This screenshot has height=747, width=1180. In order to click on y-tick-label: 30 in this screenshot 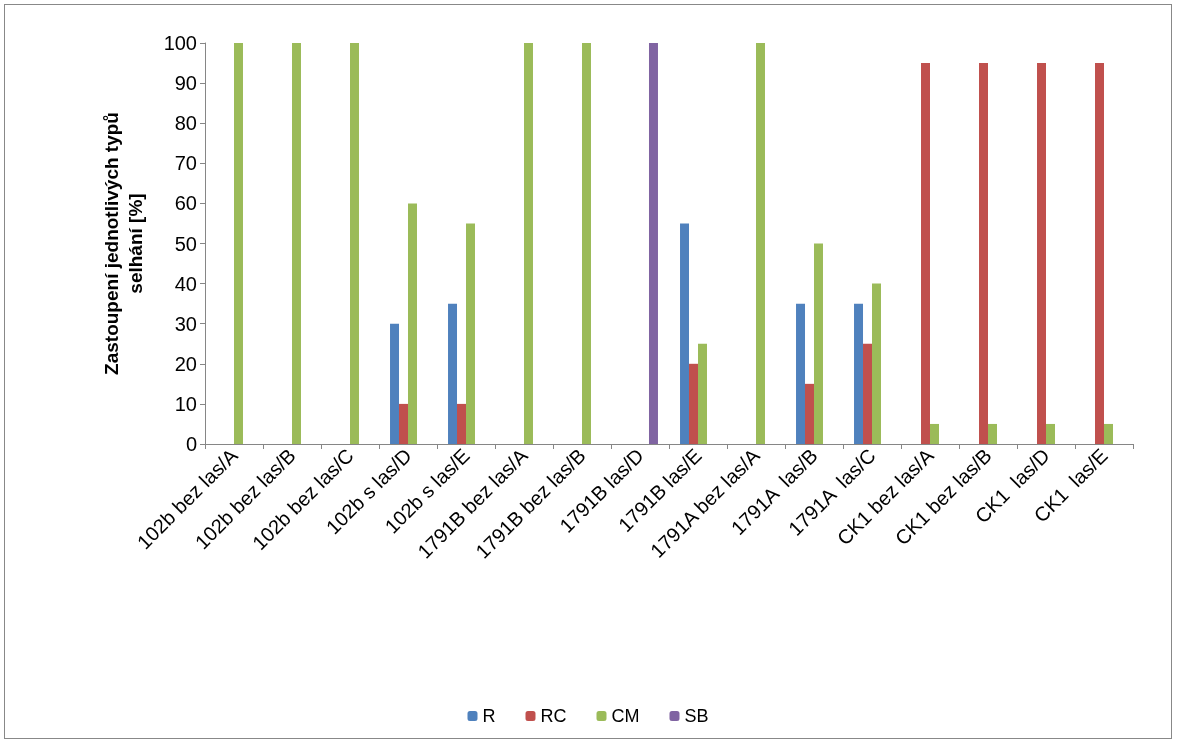, I will do `click(185, 323)`.